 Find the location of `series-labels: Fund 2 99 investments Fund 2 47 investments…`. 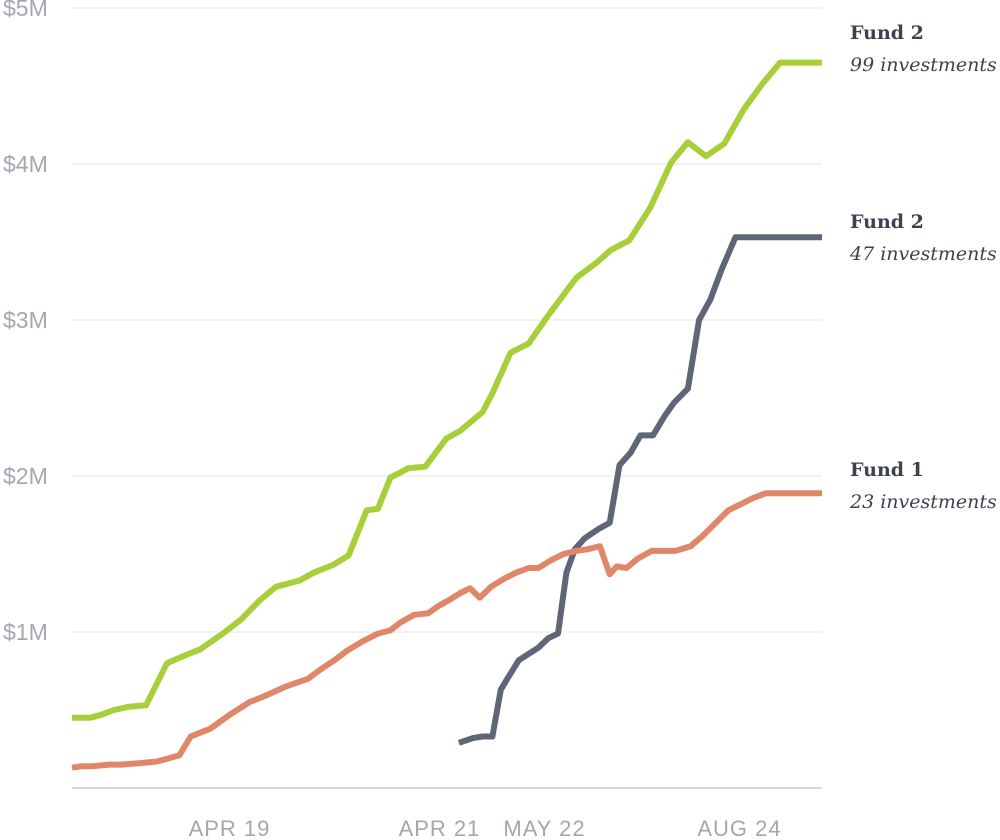

series-labels: Fund 2 99 investments Fund 2 47 investments… is located at coordinates (923, 267).